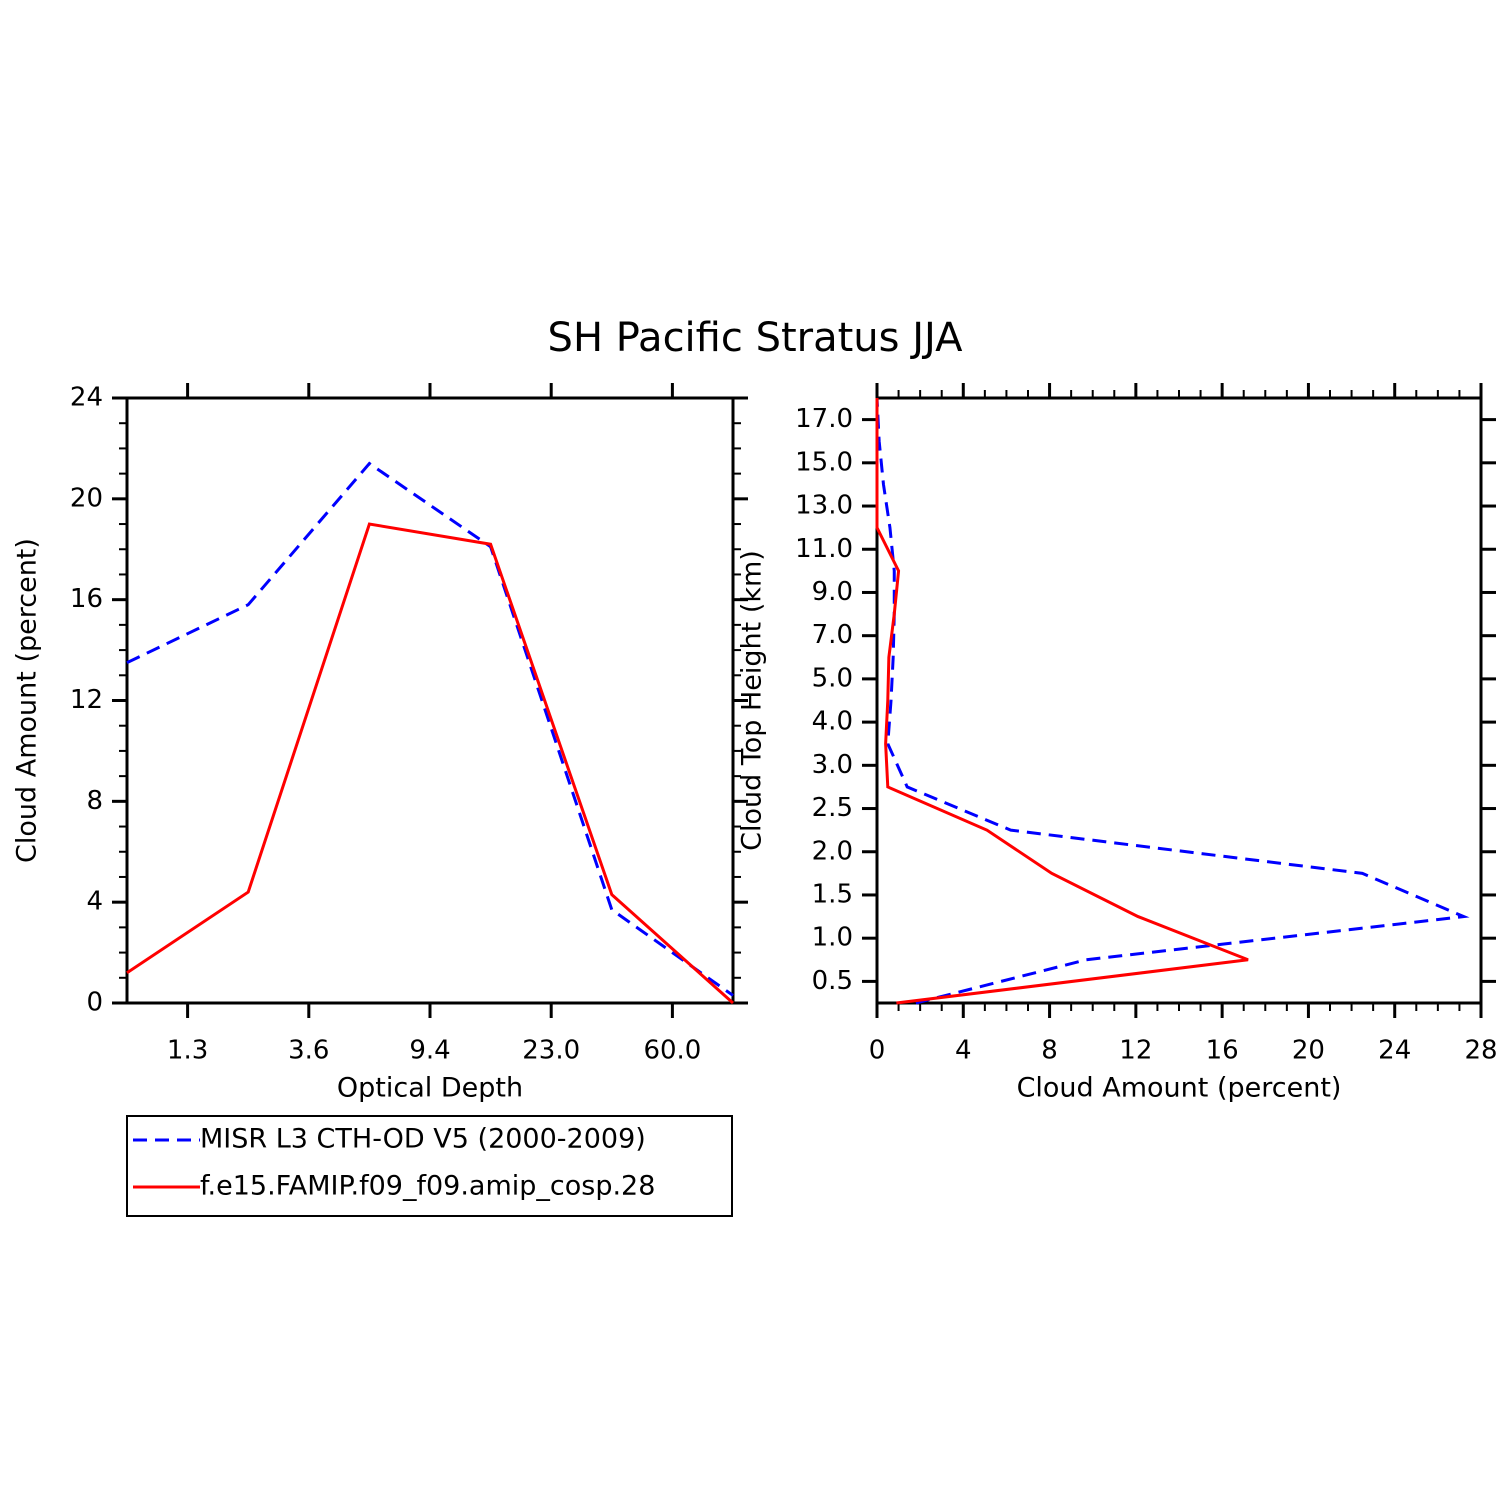 Image resolution: width=1510 pixels, height=1510 pixels. What do you see at coordinates (832, 938) in the screenshot?
I see `y-tick-label: 1.0` at bounding box center [832, 938].